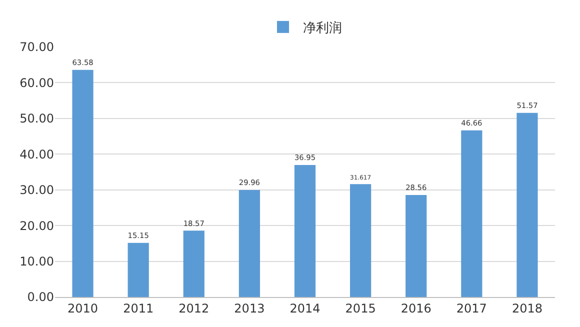  I want to click on x-tick-label: 2011, so click(138, 308).